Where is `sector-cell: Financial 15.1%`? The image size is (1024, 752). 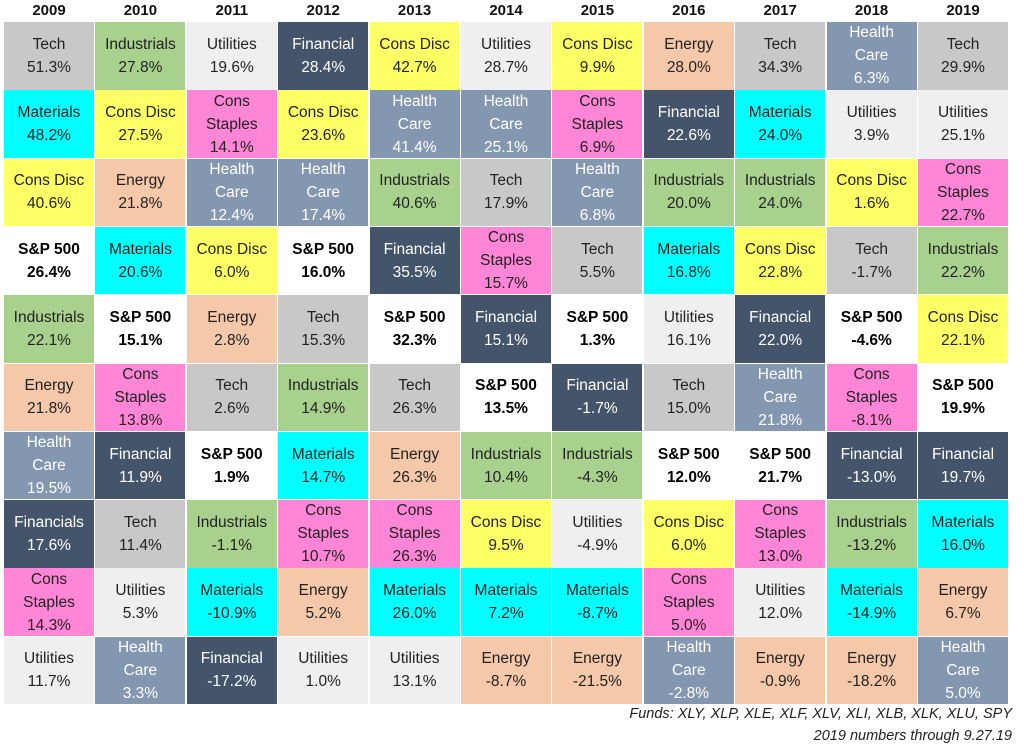 sector-cell: Financial 15.1% is located at coordinates (506, 329).